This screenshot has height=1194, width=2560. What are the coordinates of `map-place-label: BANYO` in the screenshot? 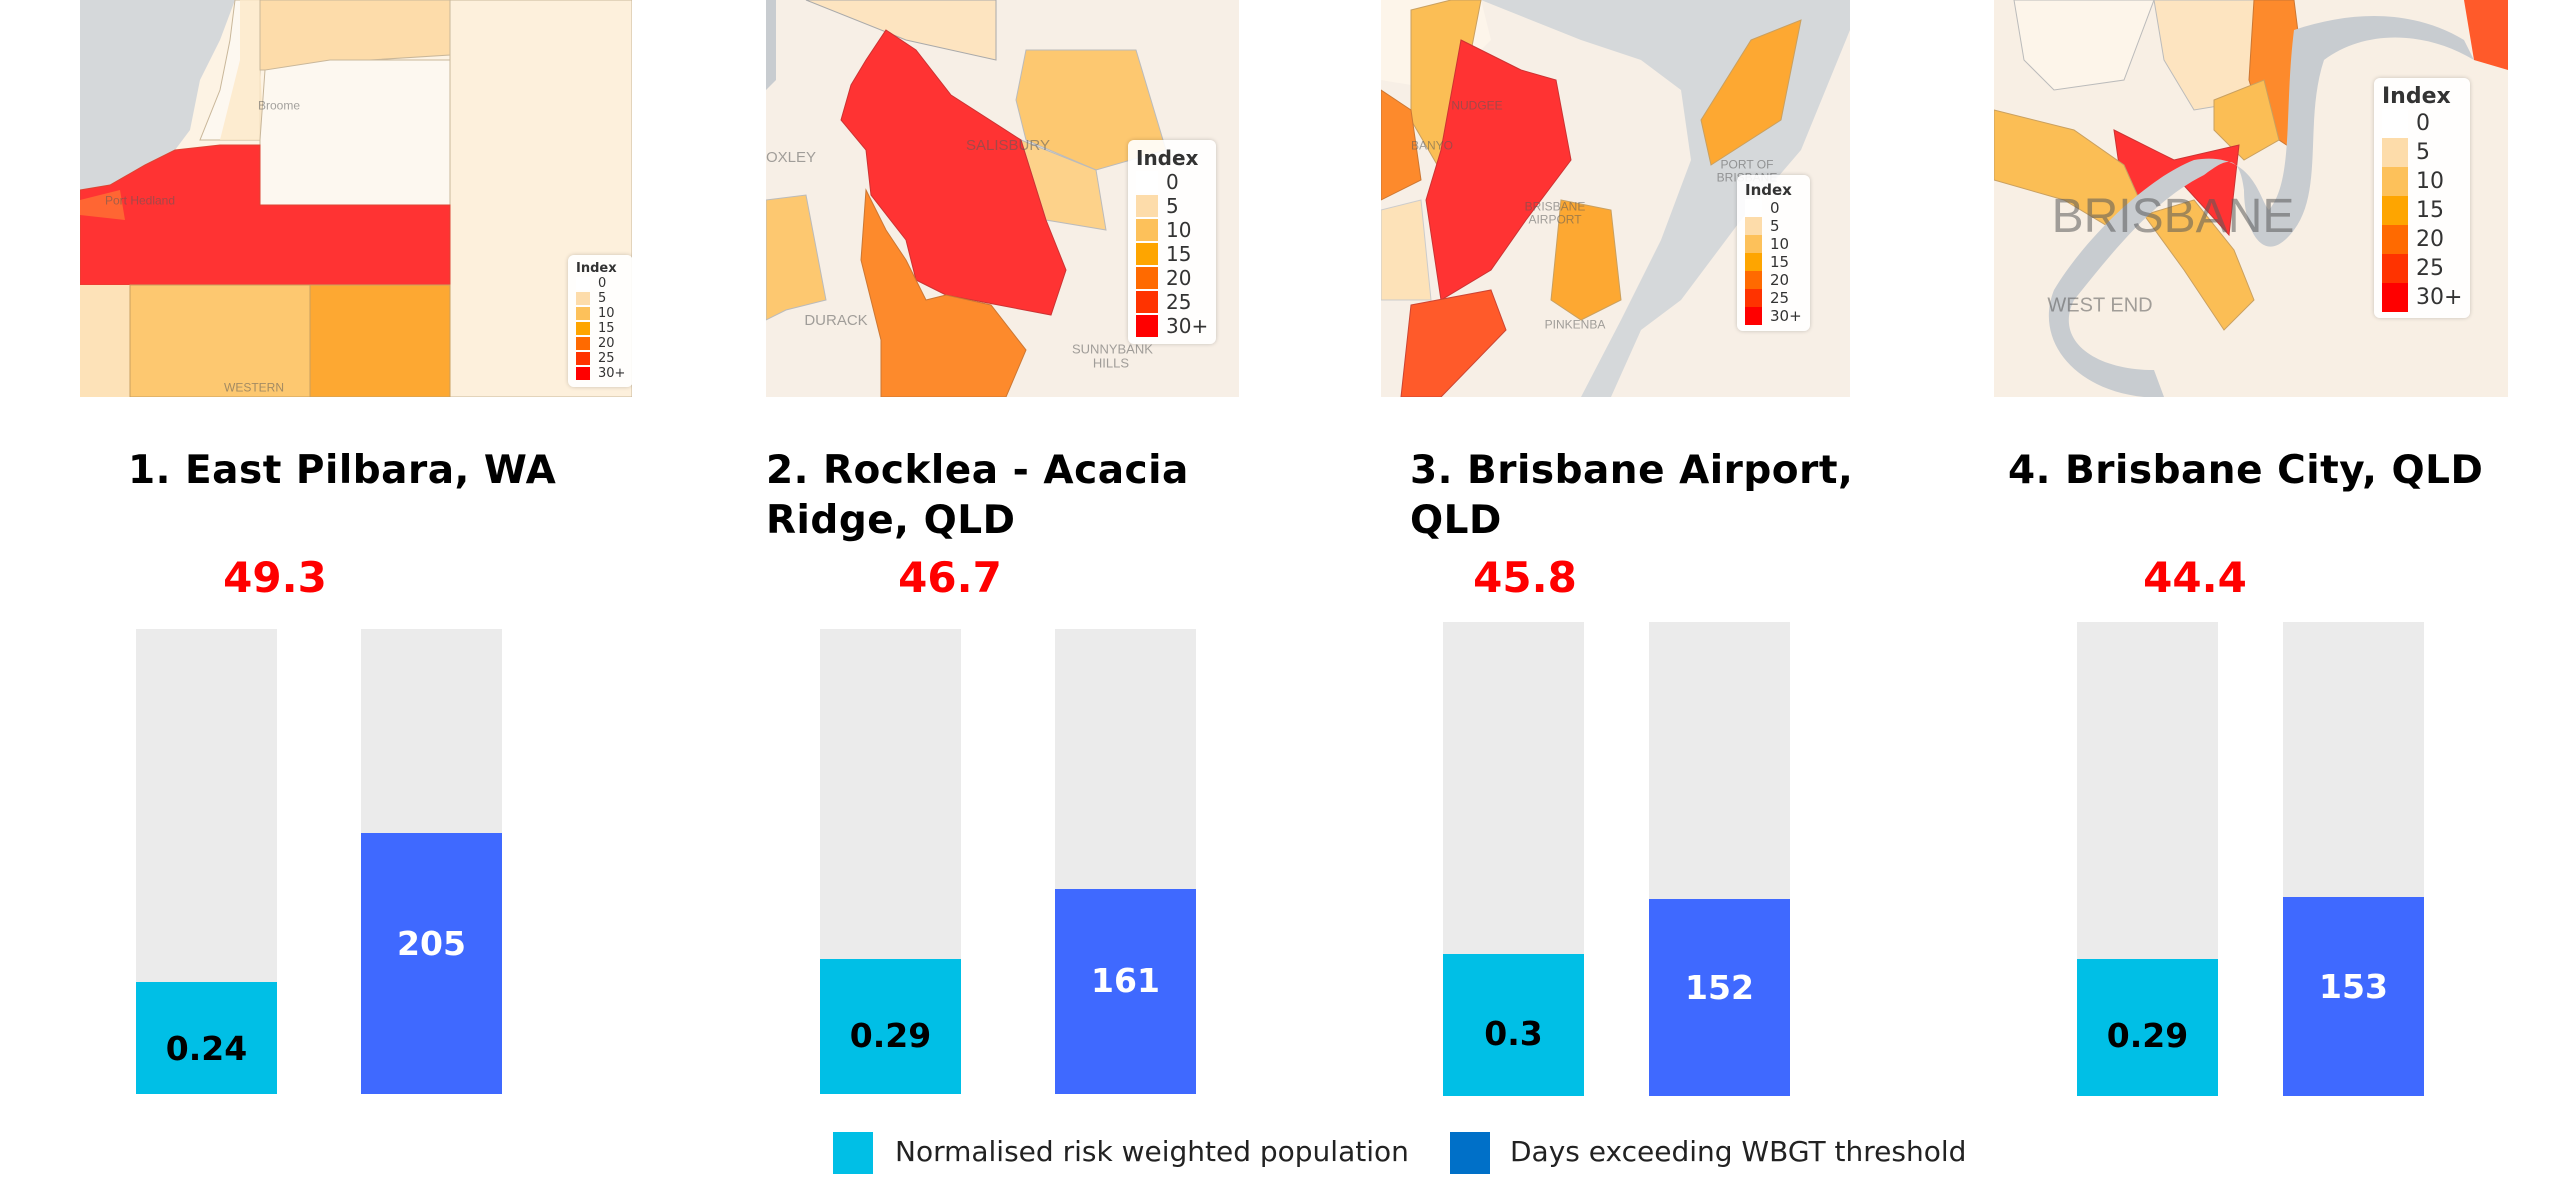 It's located at (1432, 145).